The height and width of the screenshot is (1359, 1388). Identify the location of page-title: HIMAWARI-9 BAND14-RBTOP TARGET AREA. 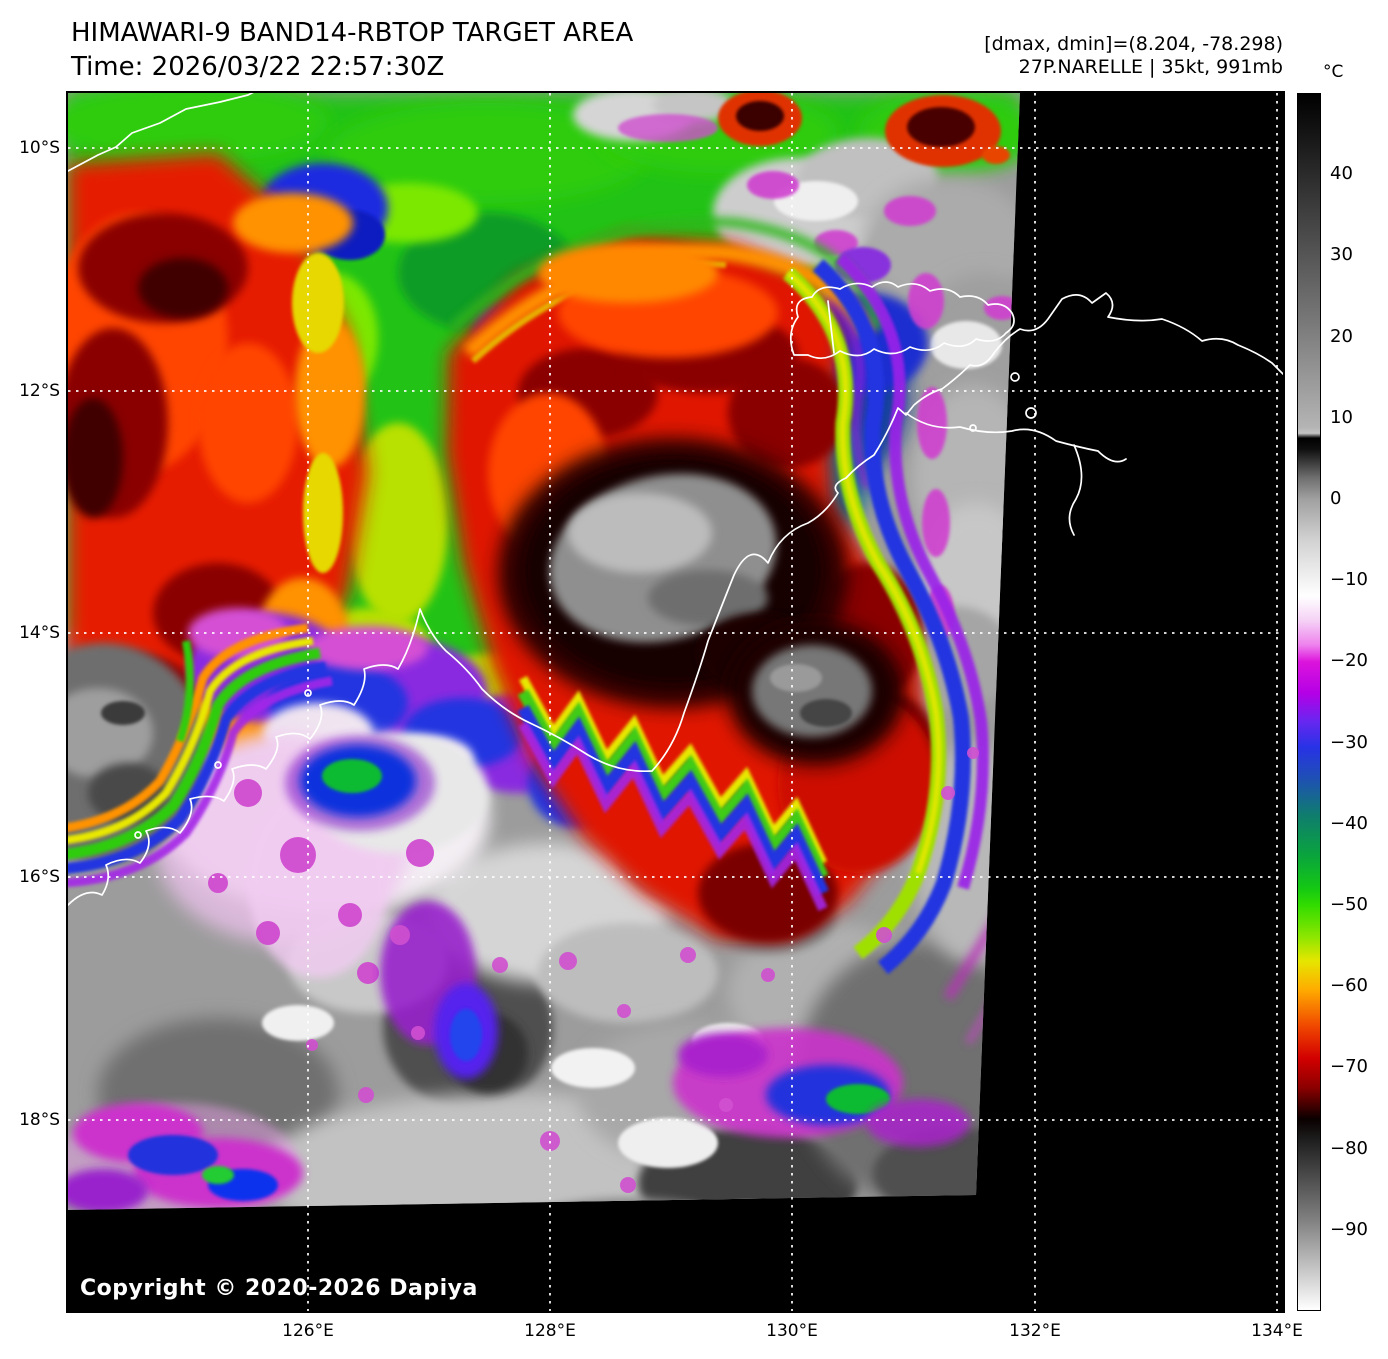
(352, 33).